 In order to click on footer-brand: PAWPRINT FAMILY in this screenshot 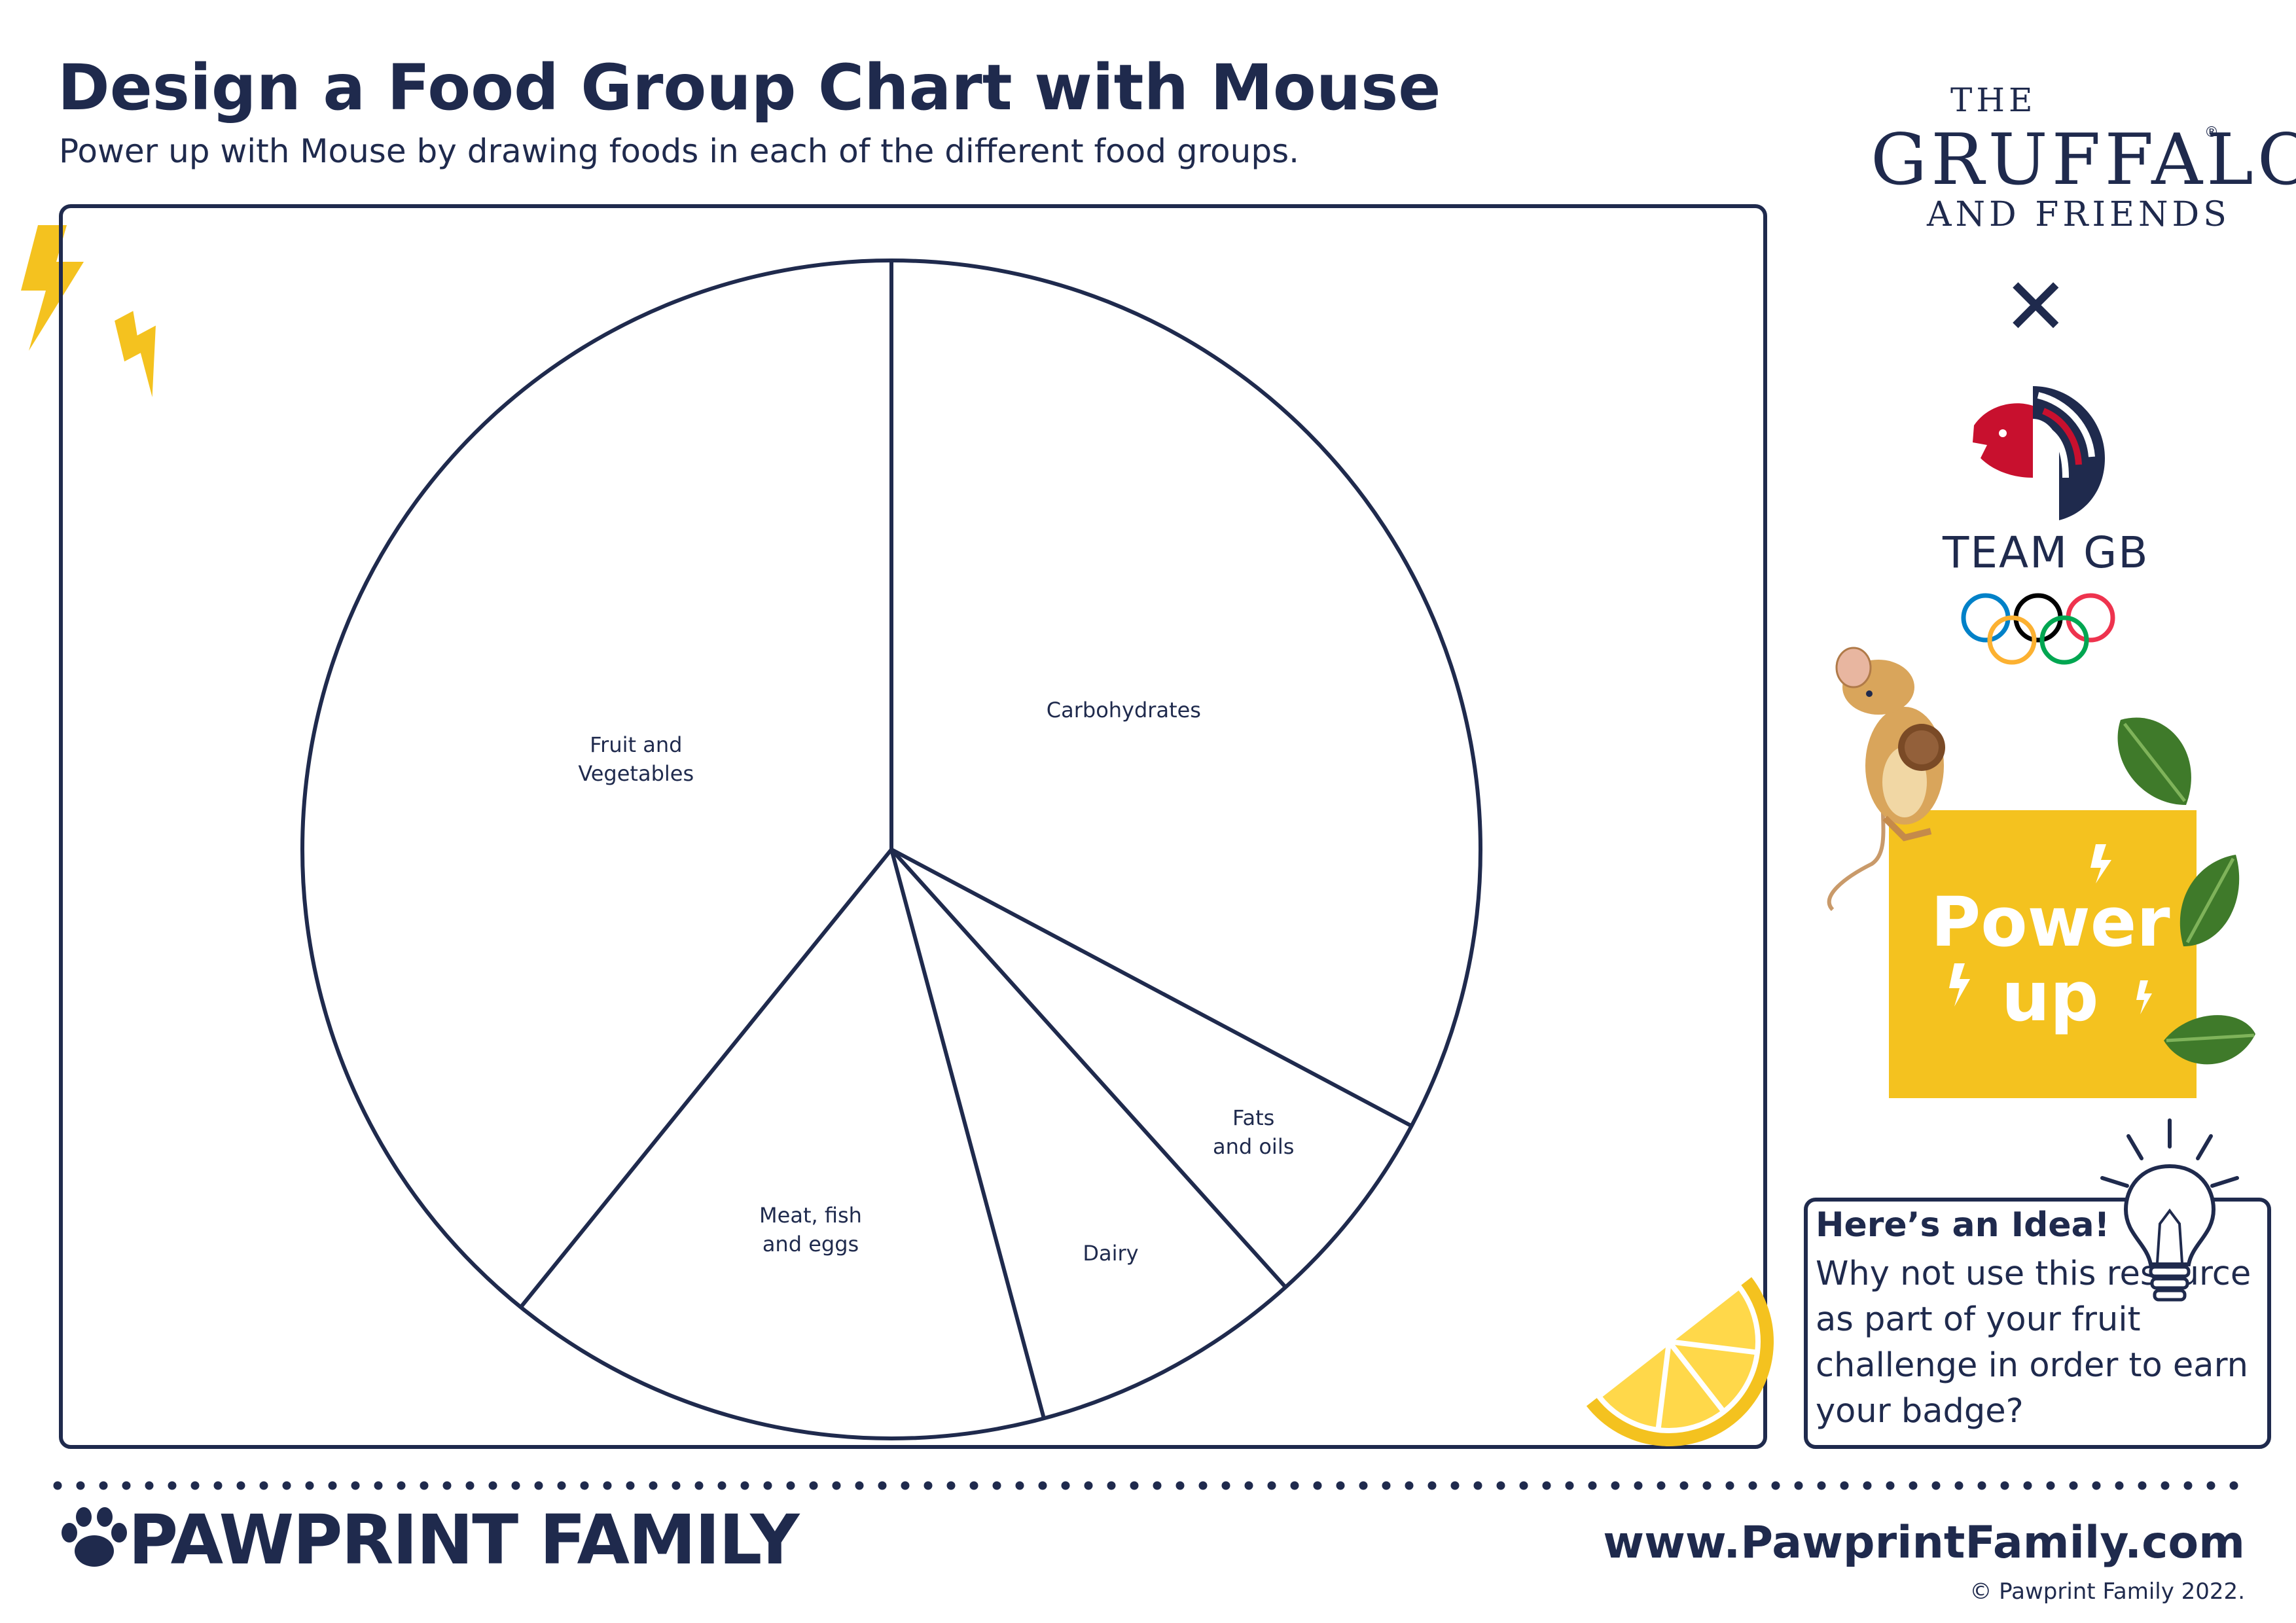, I will do `click(464, 1540)`.